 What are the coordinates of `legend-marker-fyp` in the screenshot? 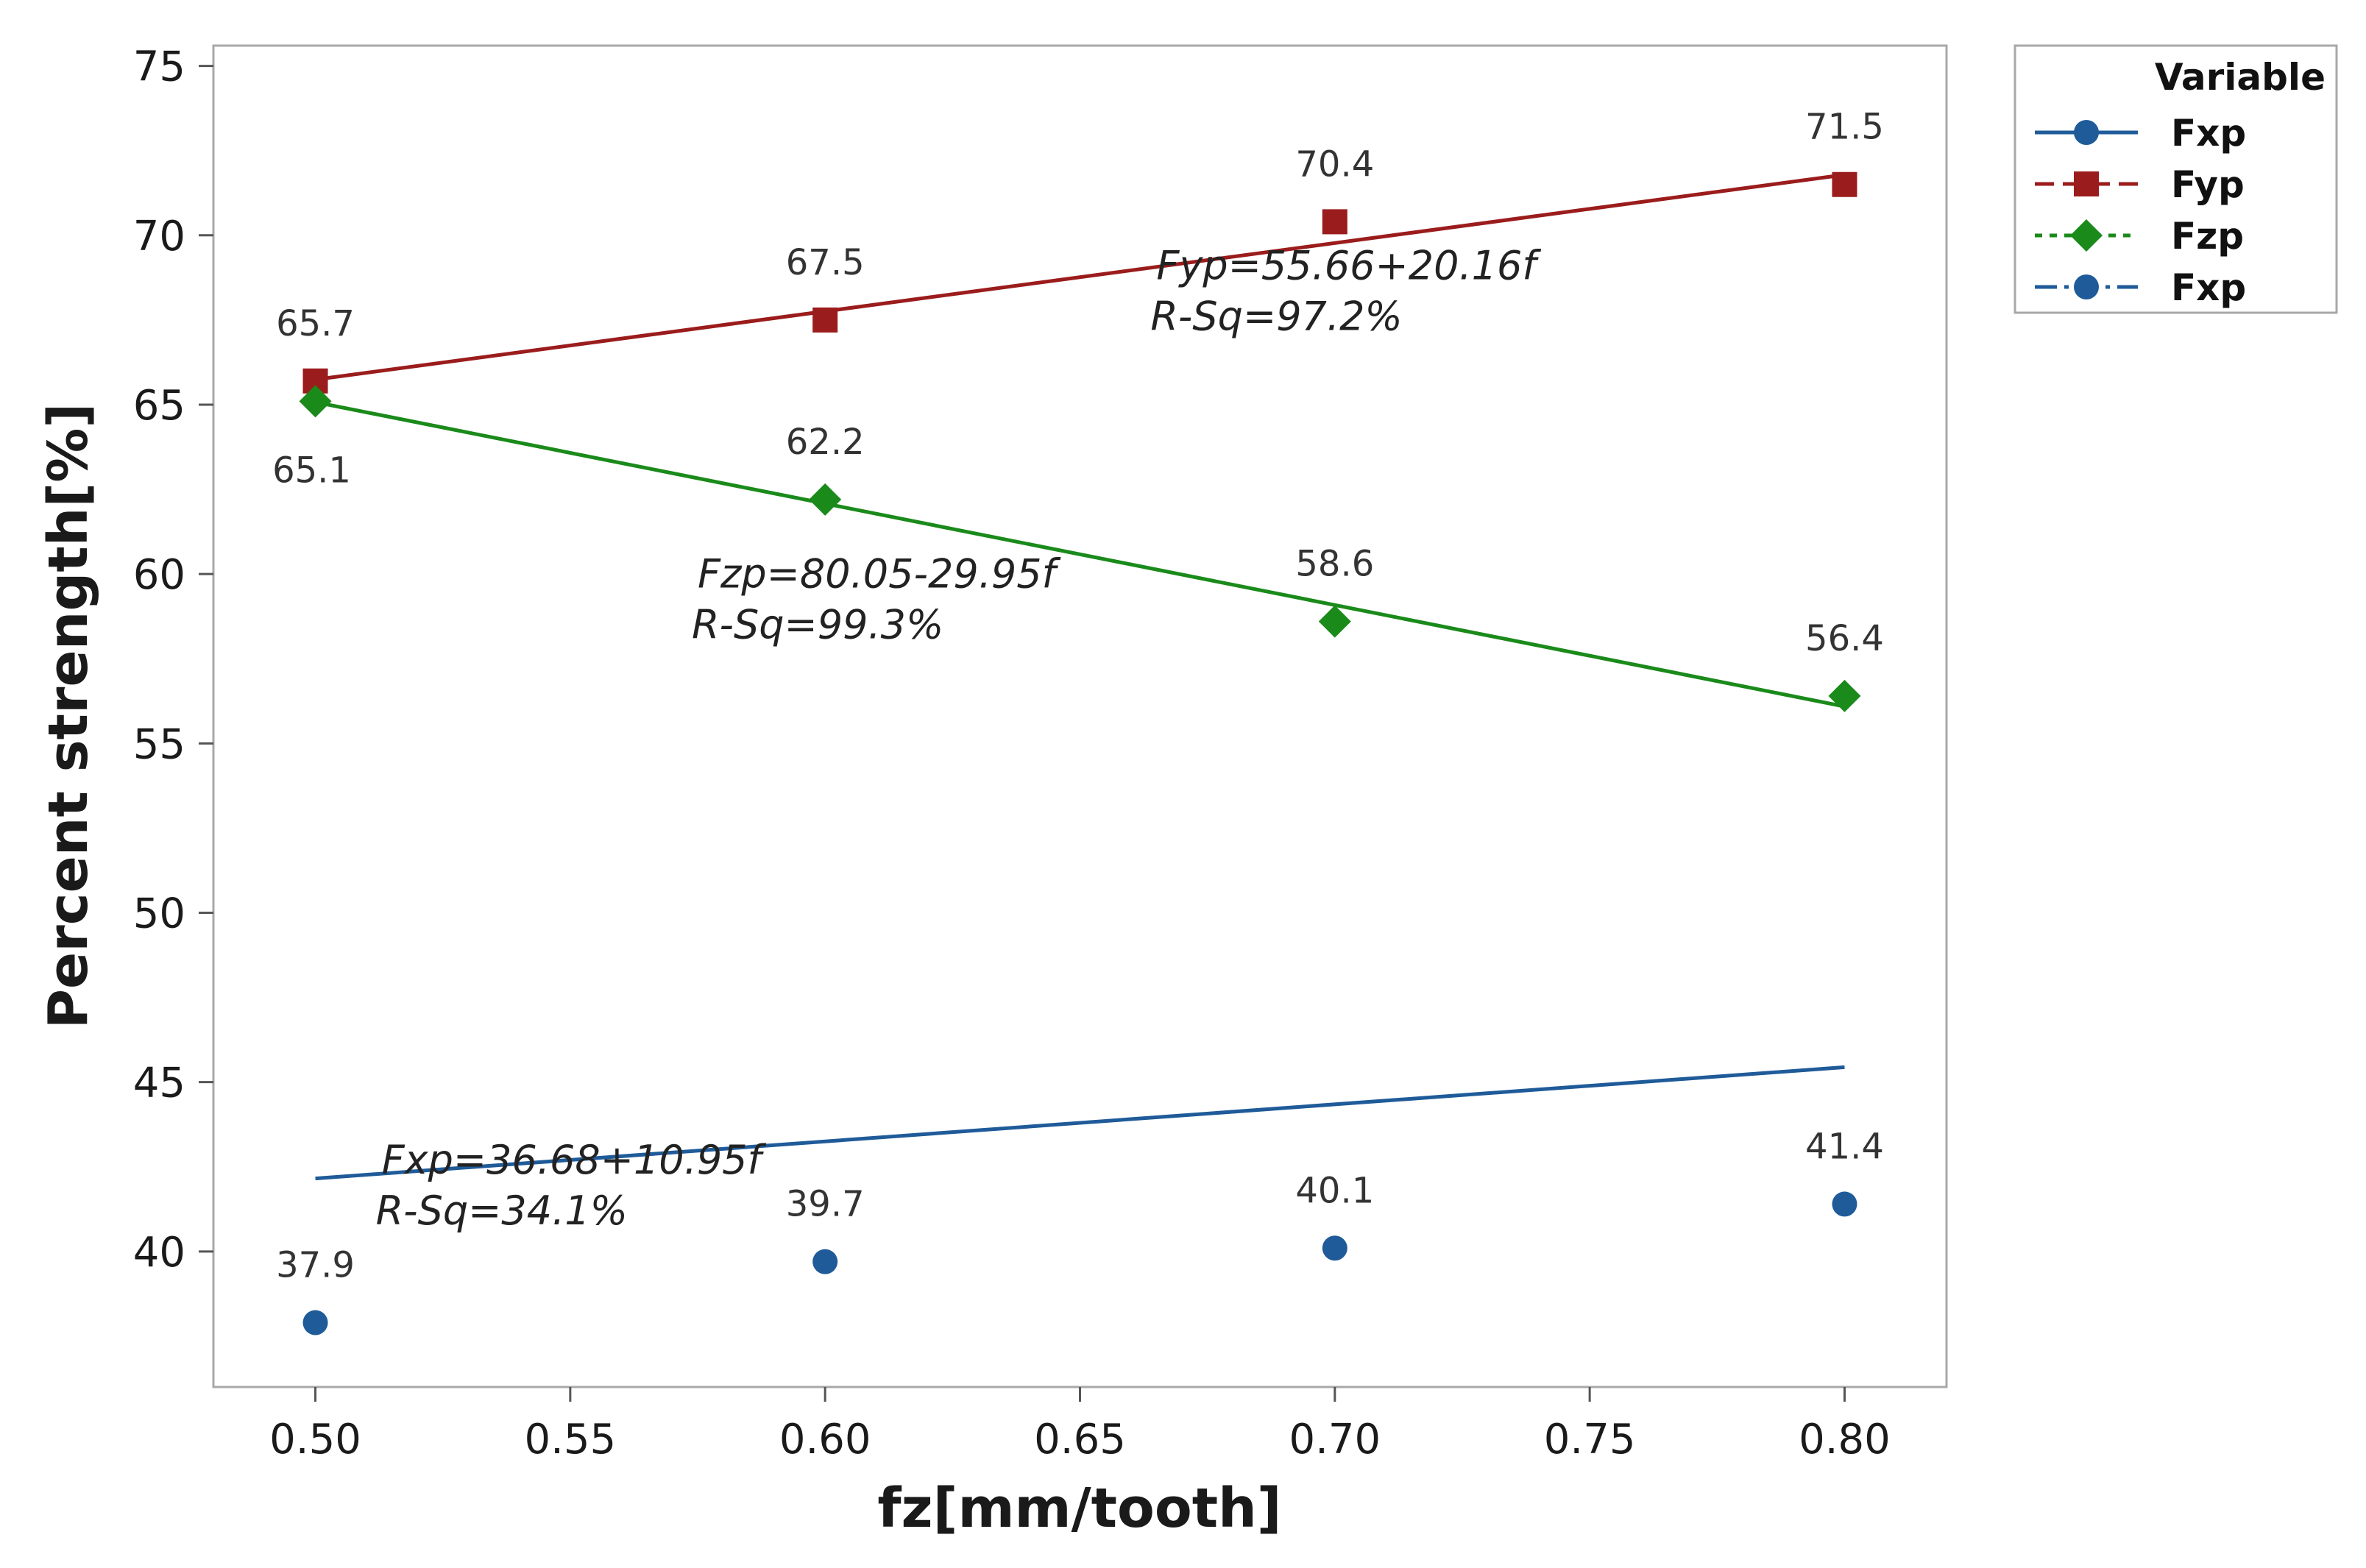 It's located at (2086, 183).